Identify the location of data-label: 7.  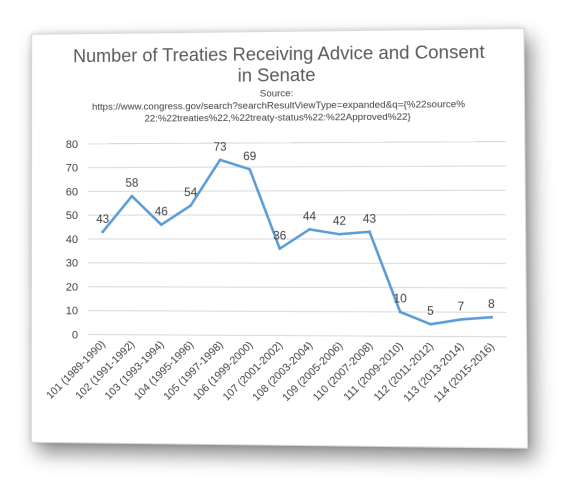
(461, 307).